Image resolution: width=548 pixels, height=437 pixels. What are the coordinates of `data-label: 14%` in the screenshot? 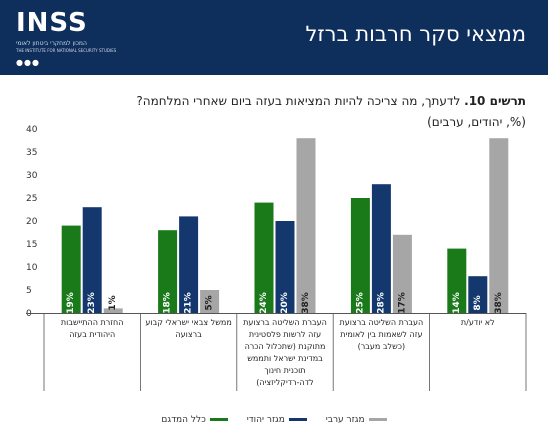 It's located at (457, 303).